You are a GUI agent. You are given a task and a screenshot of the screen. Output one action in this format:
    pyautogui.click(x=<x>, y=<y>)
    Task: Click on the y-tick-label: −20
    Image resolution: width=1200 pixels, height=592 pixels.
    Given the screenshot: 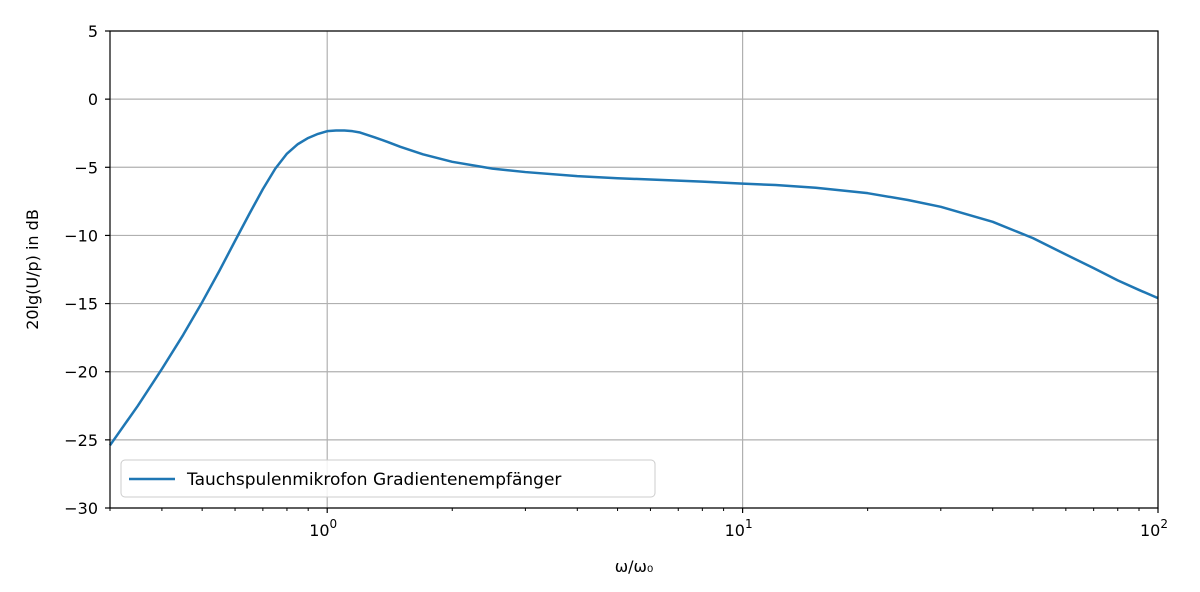 What is the action you would take?
    pyautogui.click(x=81, y=372)
    